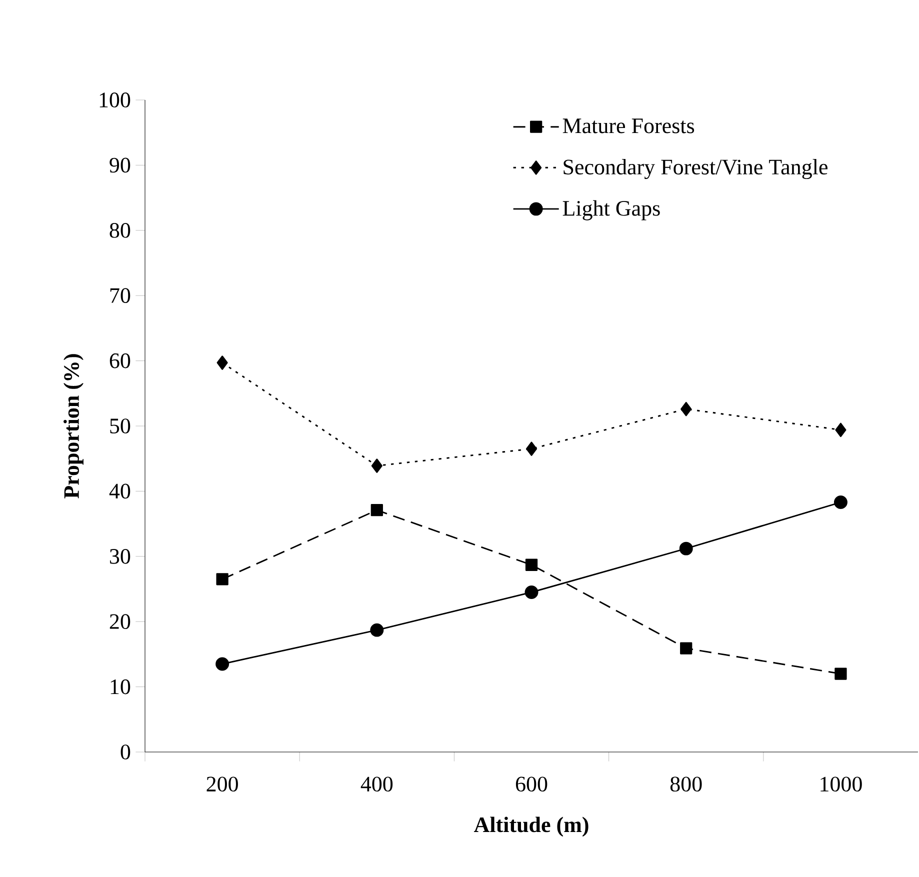 This screenshot has height=877, width=919. Describe the element at coordinates (120, 426) in the screenshot. I see `y-tick-label: 50` at that location.